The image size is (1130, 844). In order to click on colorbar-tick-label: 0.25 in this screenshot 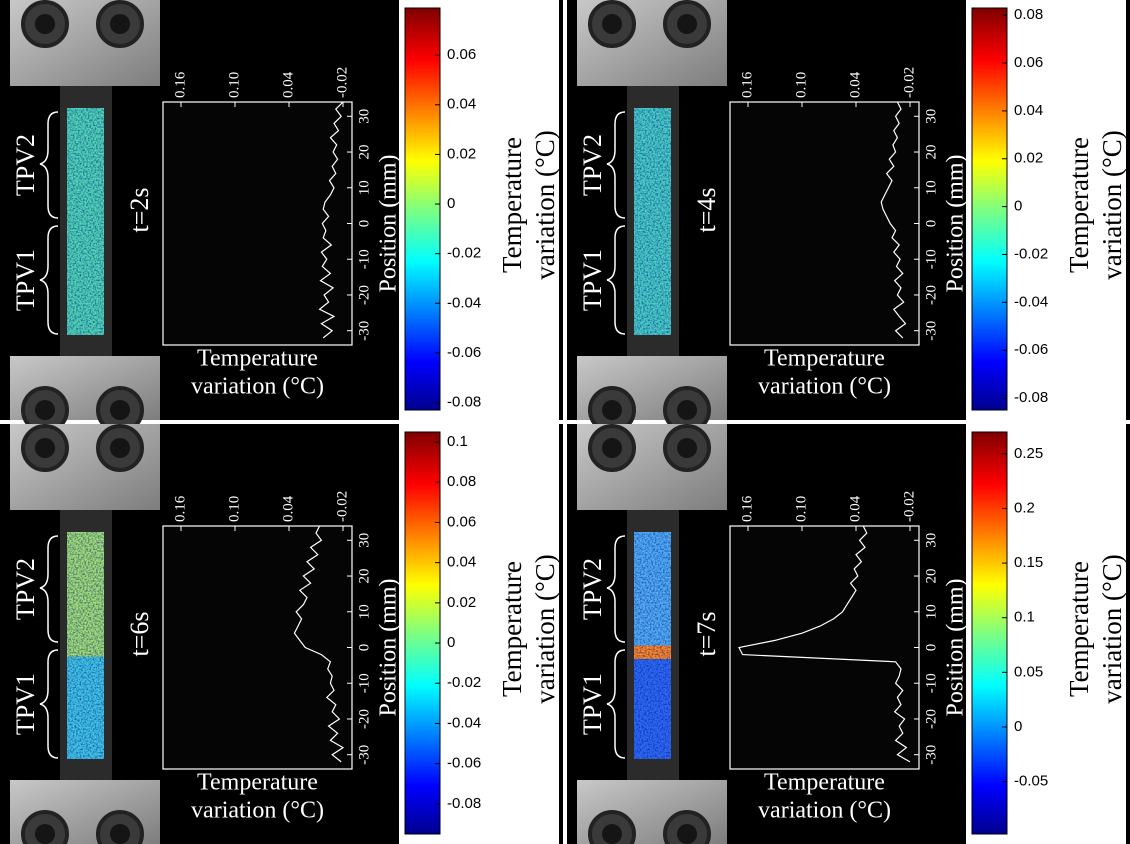, I will do `click(1028, 453)`.